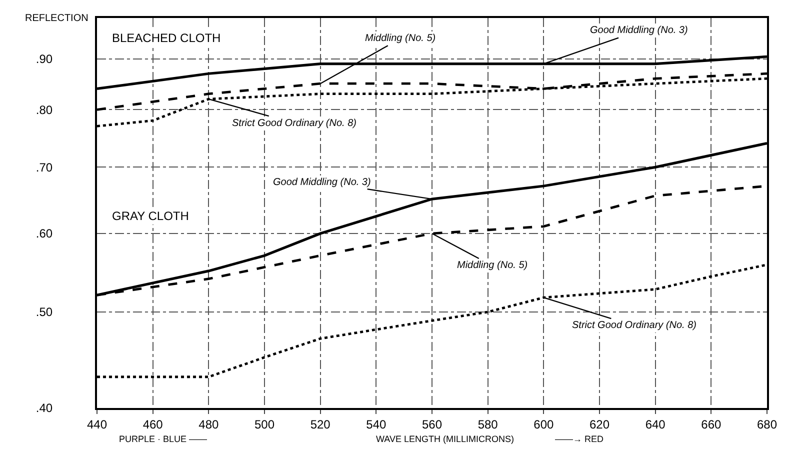 The width and height of the screenshot is (789, 462). Describe the element at coordinates (44, 109) in the screenshot. I see `y-tick-label: .80` at that location.